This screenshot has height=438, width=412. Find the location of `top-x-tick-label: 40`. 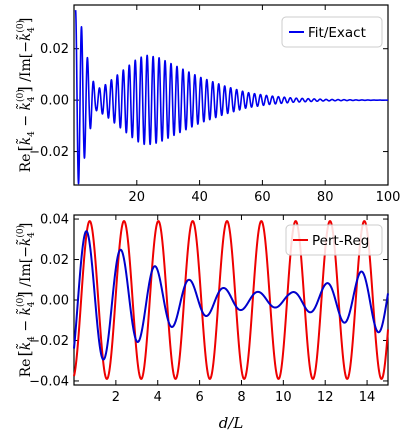

top-x-tick-label: 40 is located at coordinates (199, 197).